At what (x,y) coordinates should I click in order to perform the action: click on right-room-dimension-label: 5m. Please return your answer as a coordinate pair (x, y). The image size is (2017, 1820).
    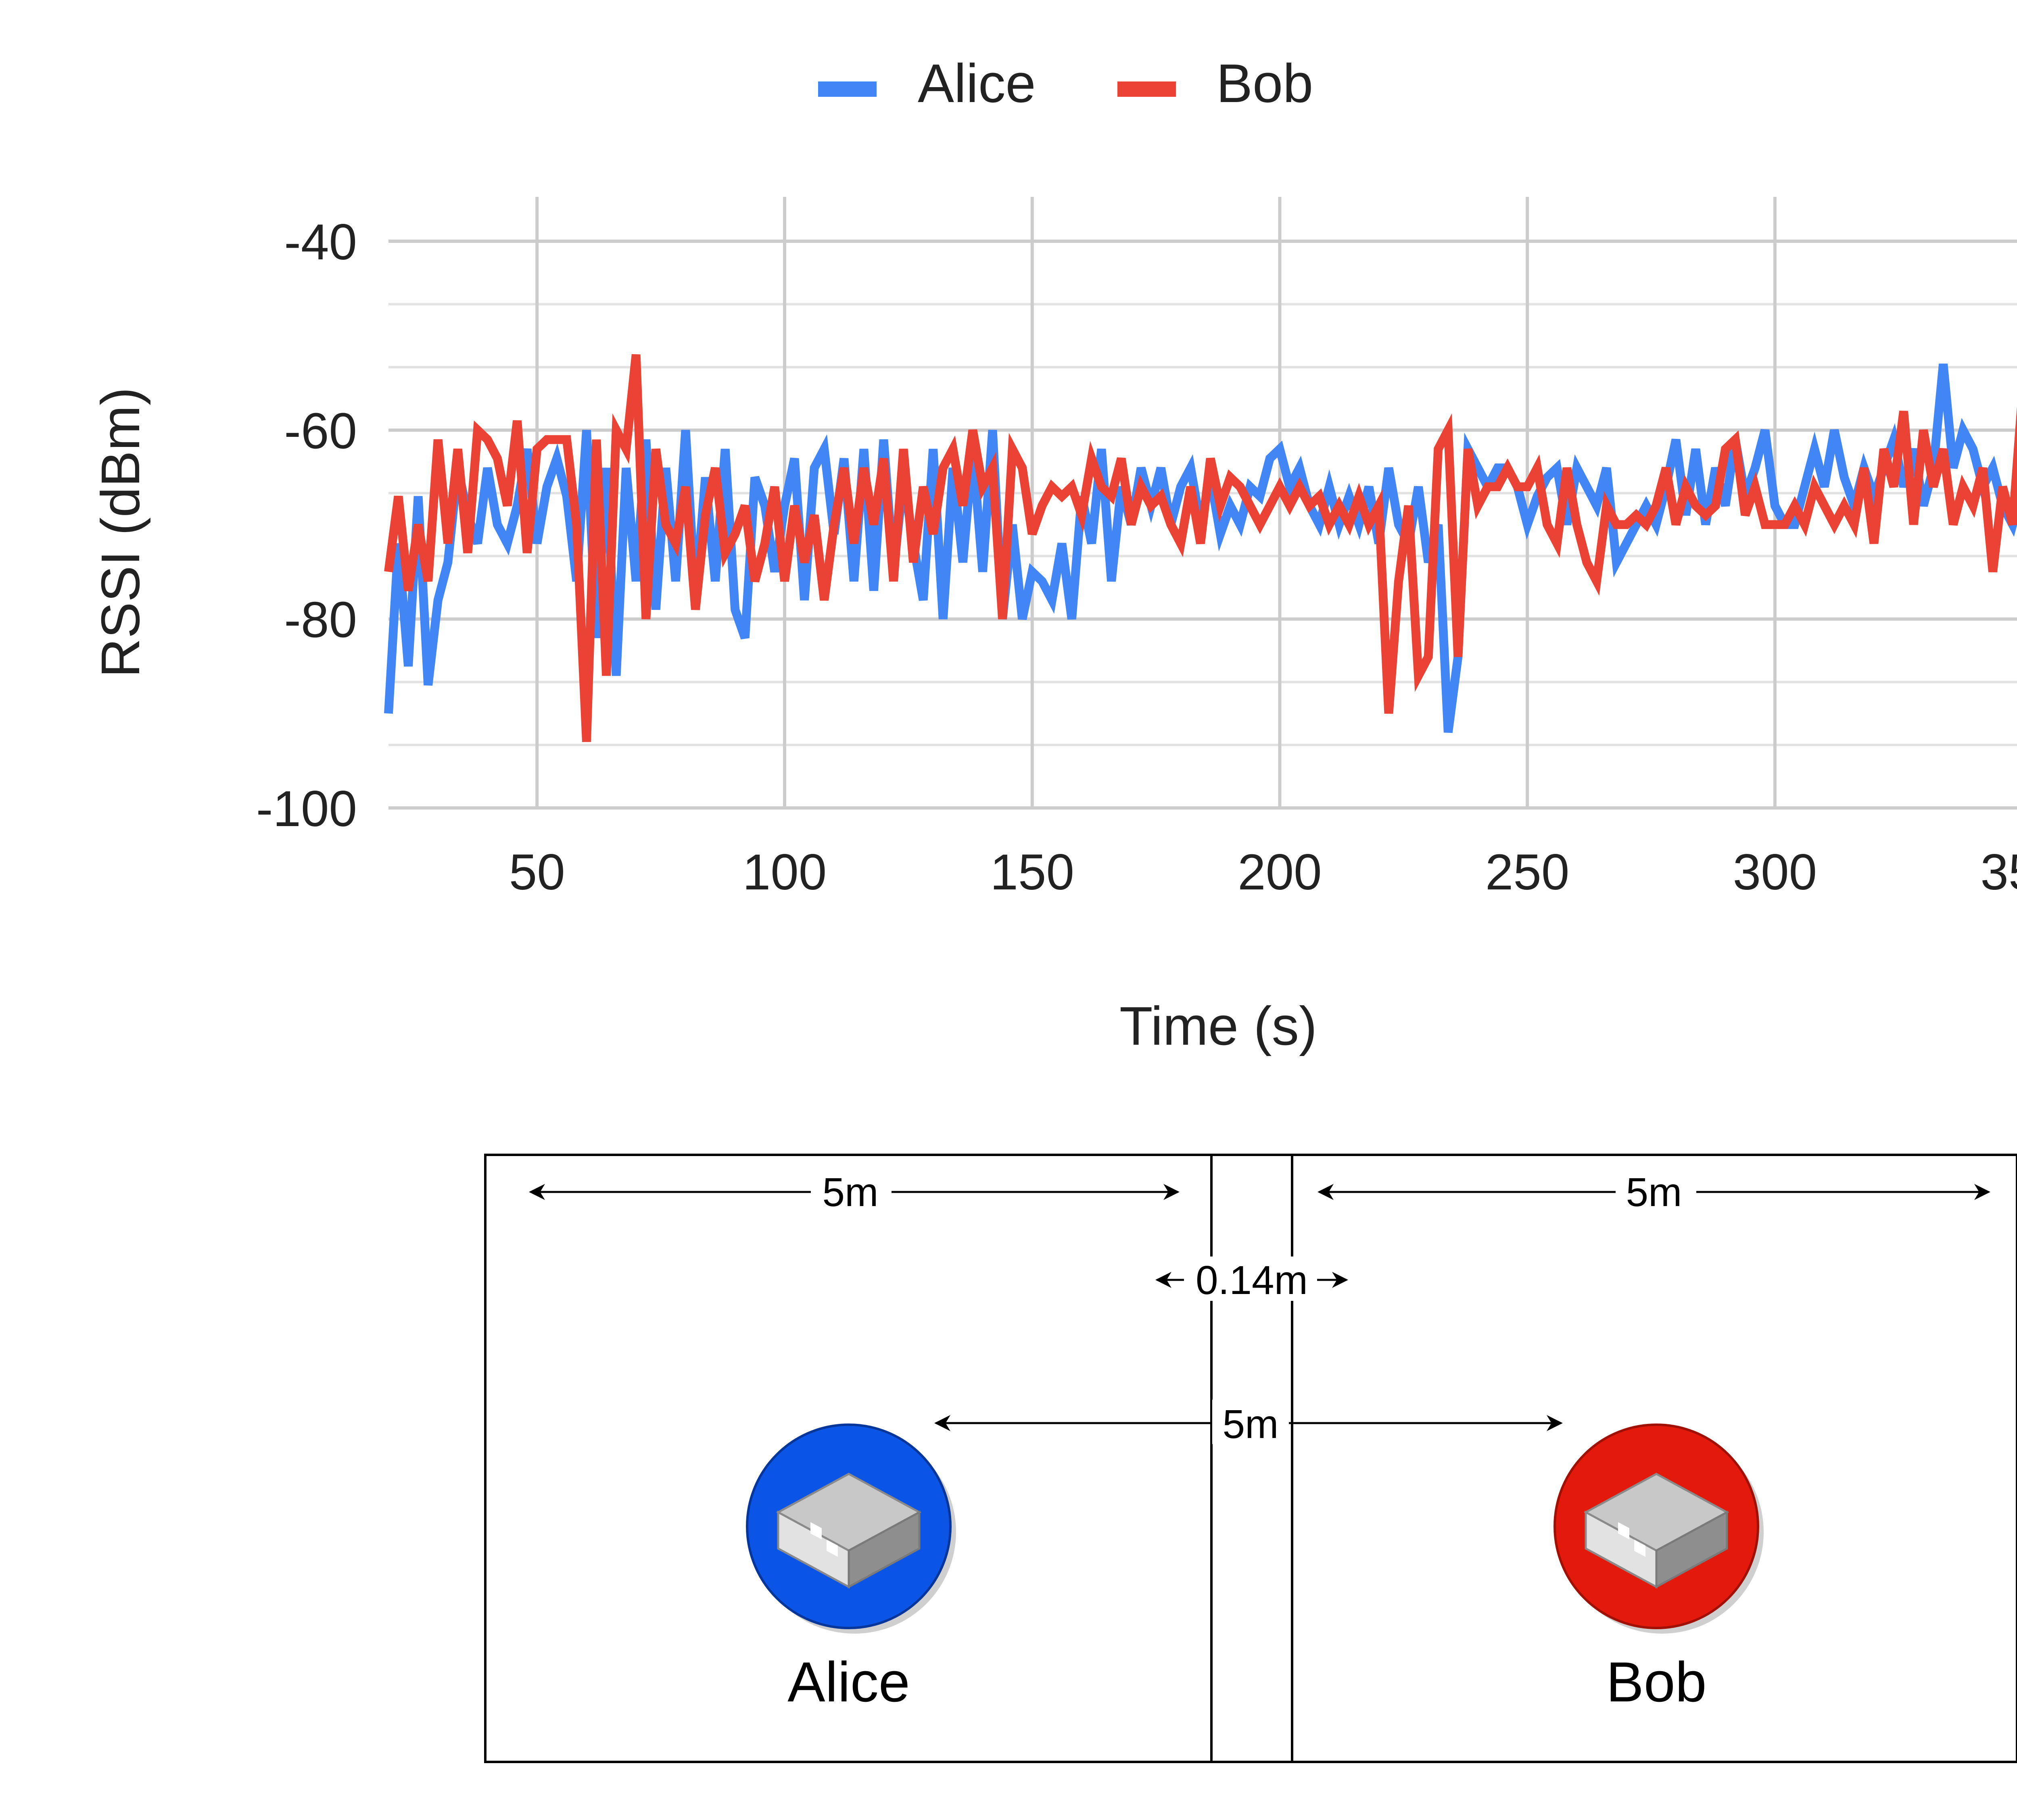
    Looking at the image, I should click on (1654, 1192).